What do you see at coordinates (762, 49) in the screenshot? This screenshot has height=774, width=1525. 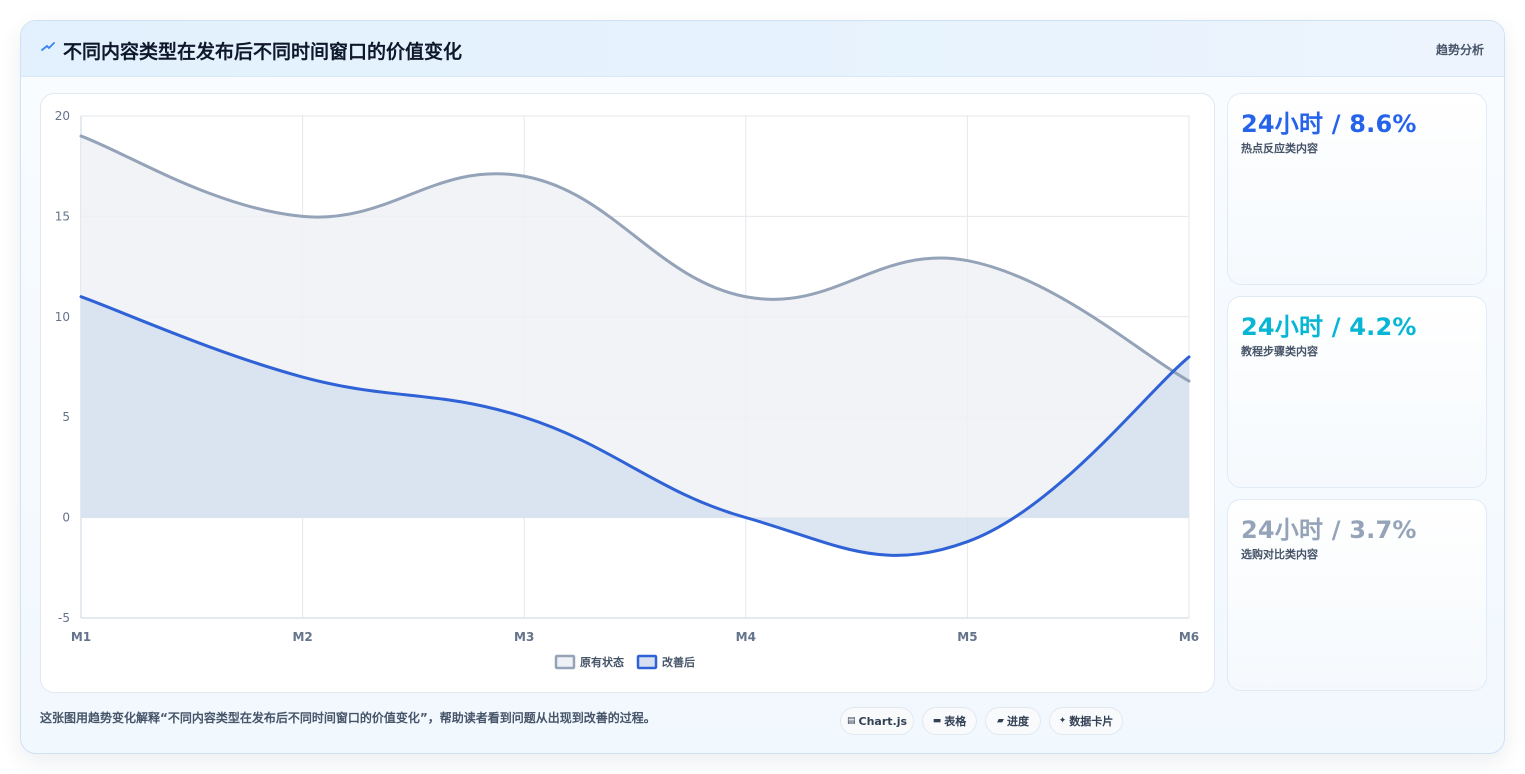 I see `card-header: 不同内容类型在发布后不同时间窗口的价值变化 趋势分析` at bounding box center [762, 49].